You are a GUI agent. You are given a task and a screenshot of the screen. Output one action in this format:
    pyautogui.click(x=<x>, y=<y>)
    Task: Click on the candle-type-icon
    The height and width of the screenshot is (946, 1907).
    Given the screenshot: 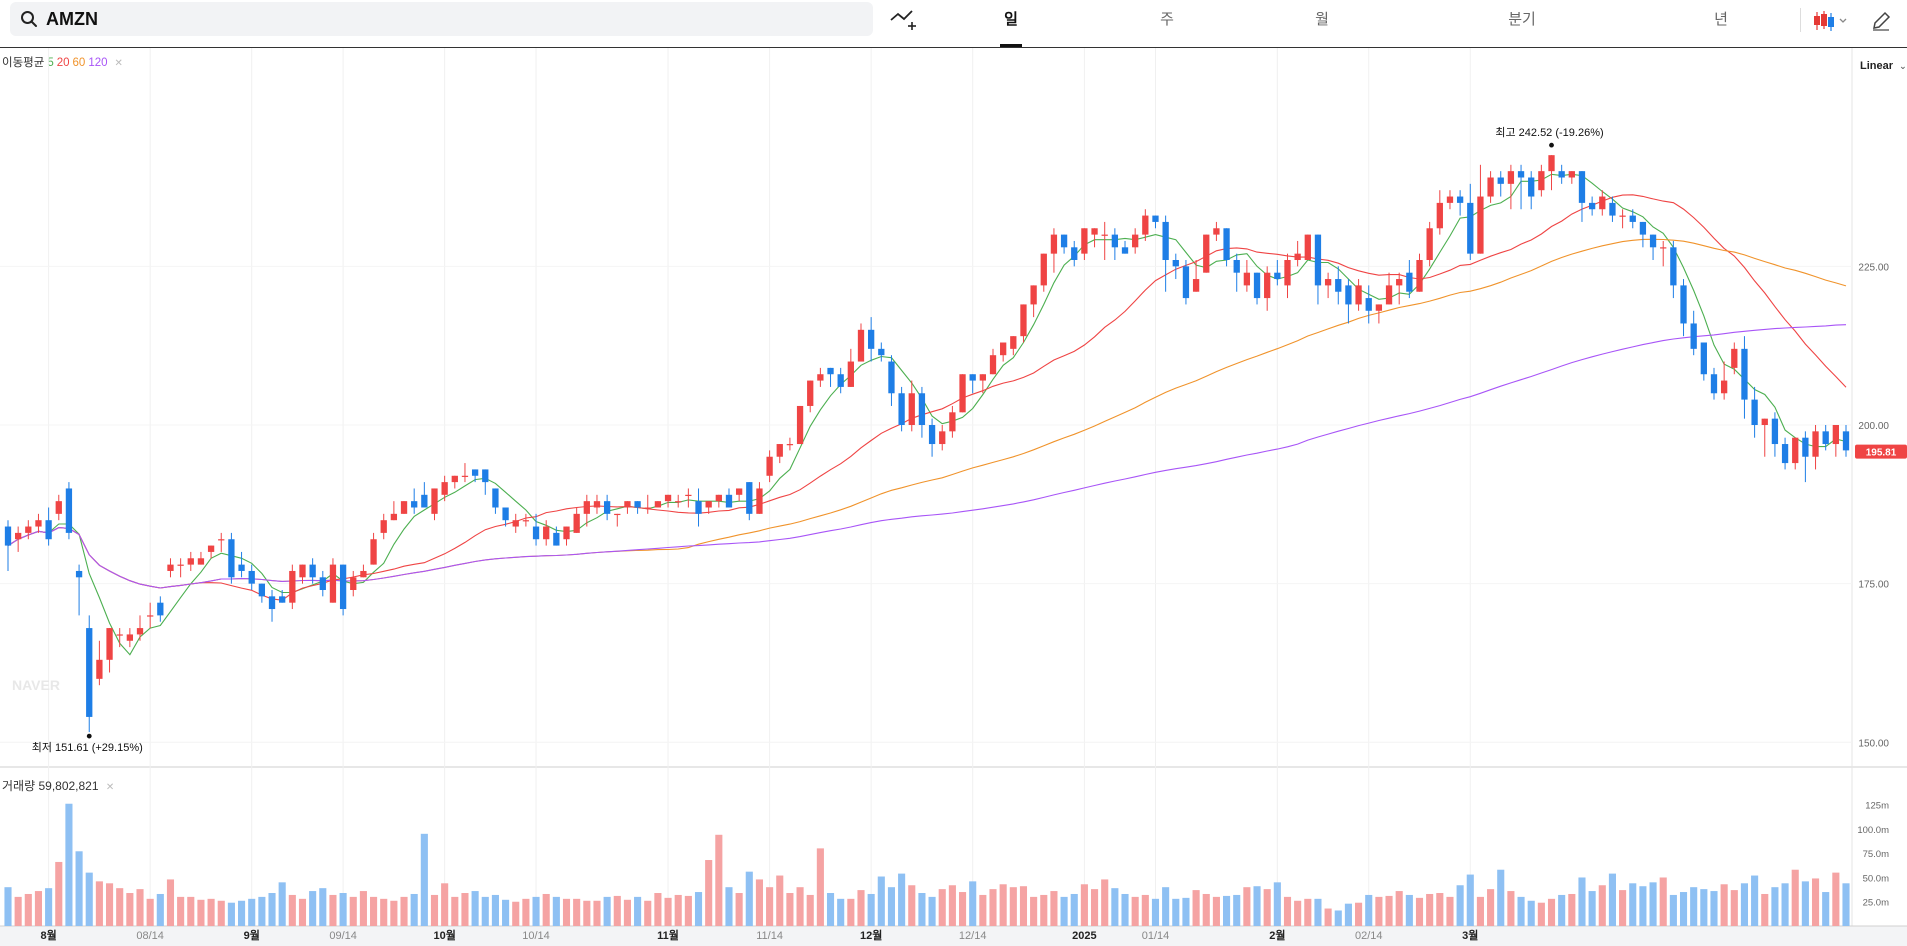 What is the action you would take?
    pyautogui.click(x=1832, y=21)
    